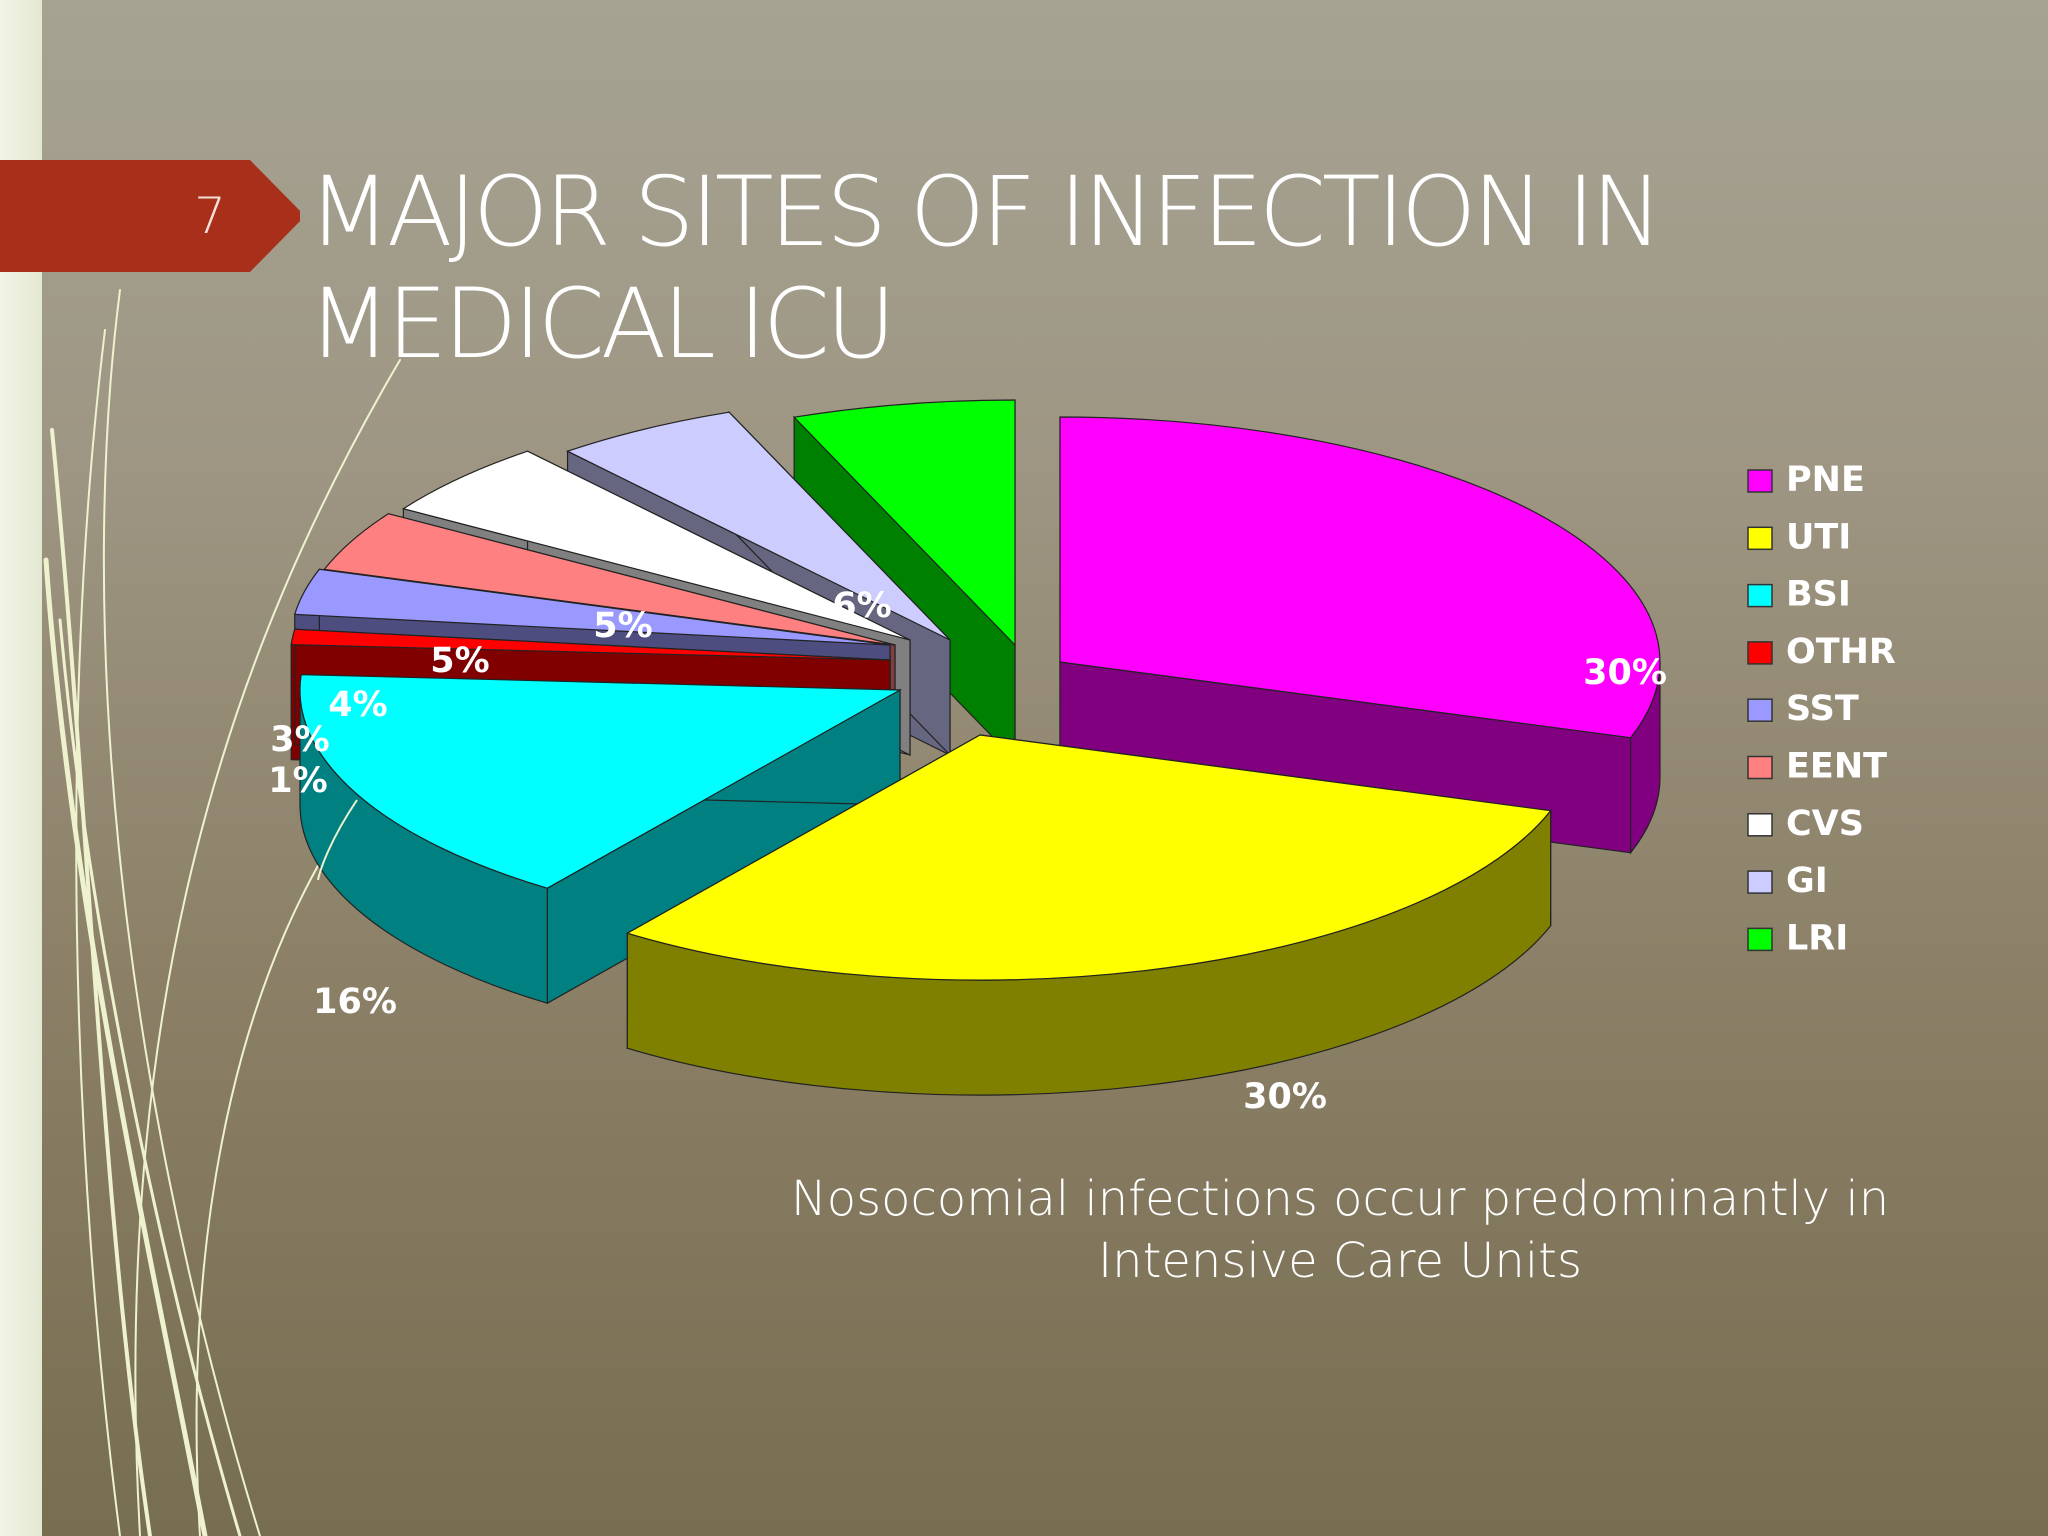  I want to click on slice-gi, so click(758, 526).